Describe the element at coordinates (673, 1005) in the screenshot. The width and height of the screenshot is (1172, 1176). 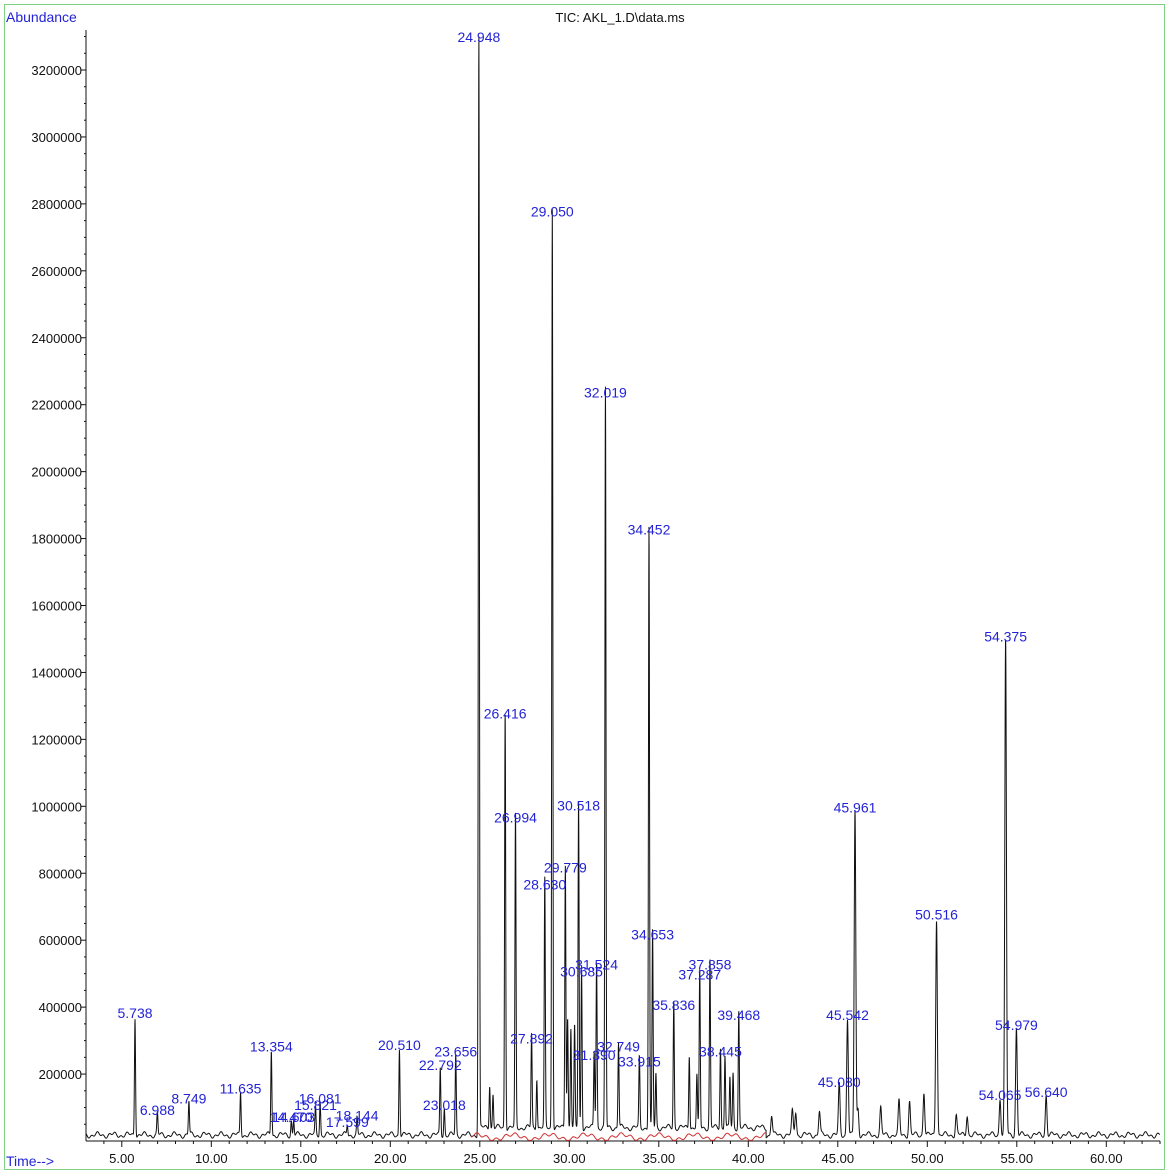
I see `peak-label: 35.836` at that location.